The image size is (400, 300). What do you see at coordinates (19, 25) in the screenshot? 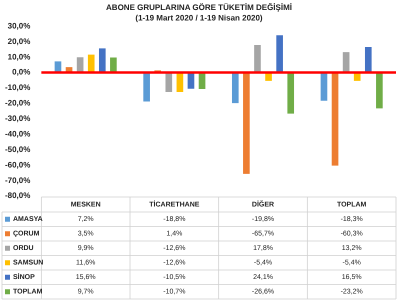
I see `y-tick-label: 30,0%` at bounding box center [19, 25].